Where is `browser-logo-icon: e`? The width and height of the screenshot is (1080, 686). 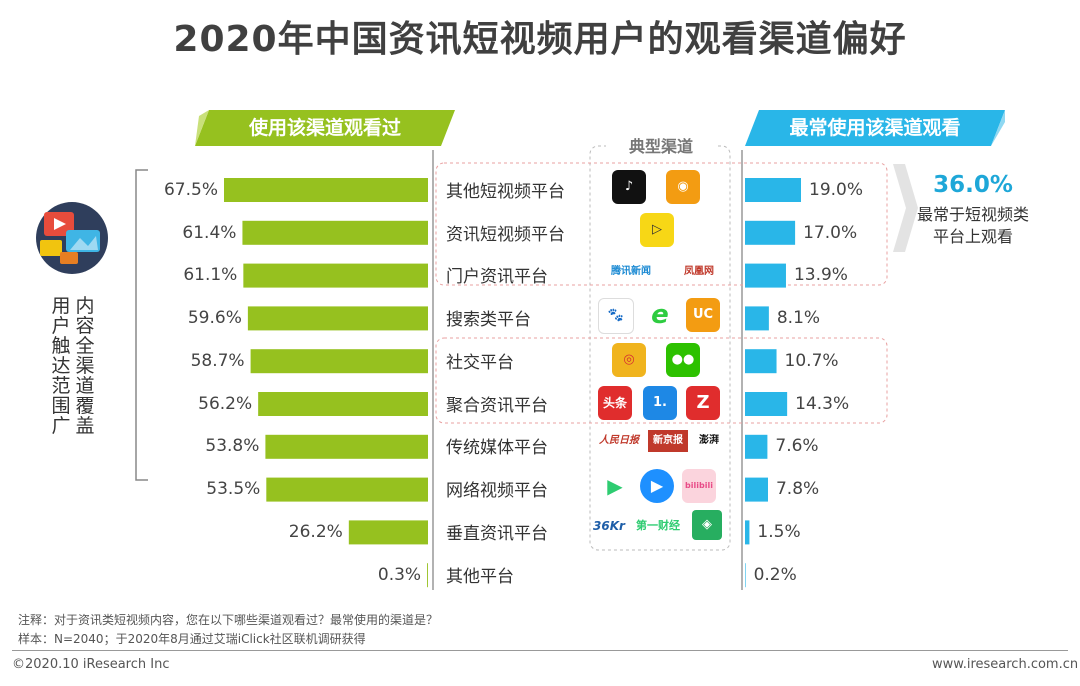
browser-logo-icon: e is located at coordinates (660, 315).